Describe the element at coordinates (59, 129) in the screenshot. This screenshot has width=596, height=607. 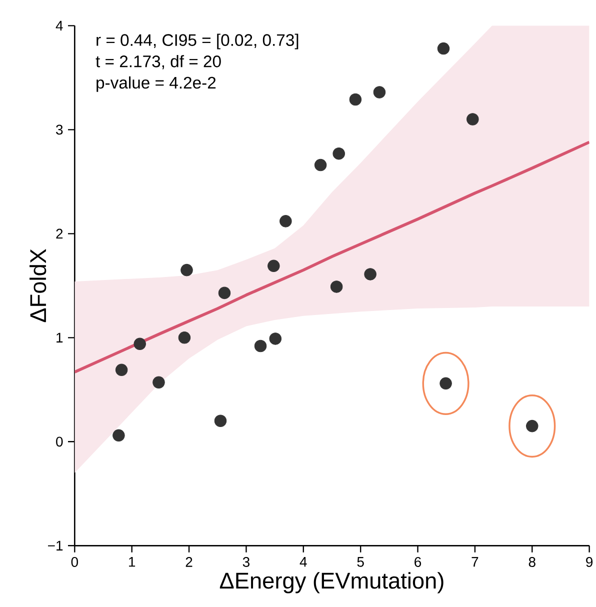
I see `y-tick-label: 3` at that location.